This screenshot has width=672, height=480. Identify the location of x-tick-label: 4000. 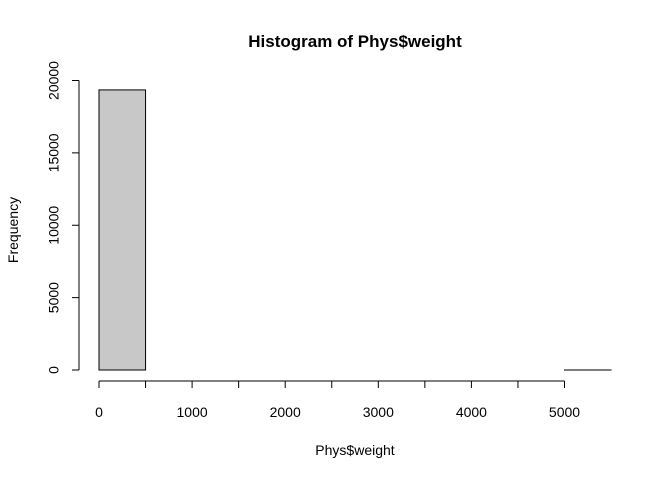
(471, 412).